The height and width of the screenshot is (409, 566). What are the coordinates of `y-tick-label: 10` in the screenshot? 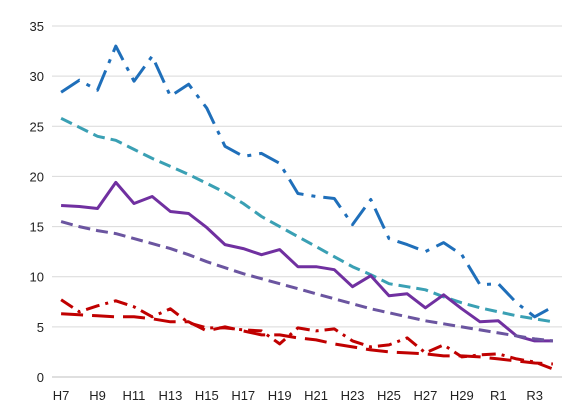 It's located at (37, 277).